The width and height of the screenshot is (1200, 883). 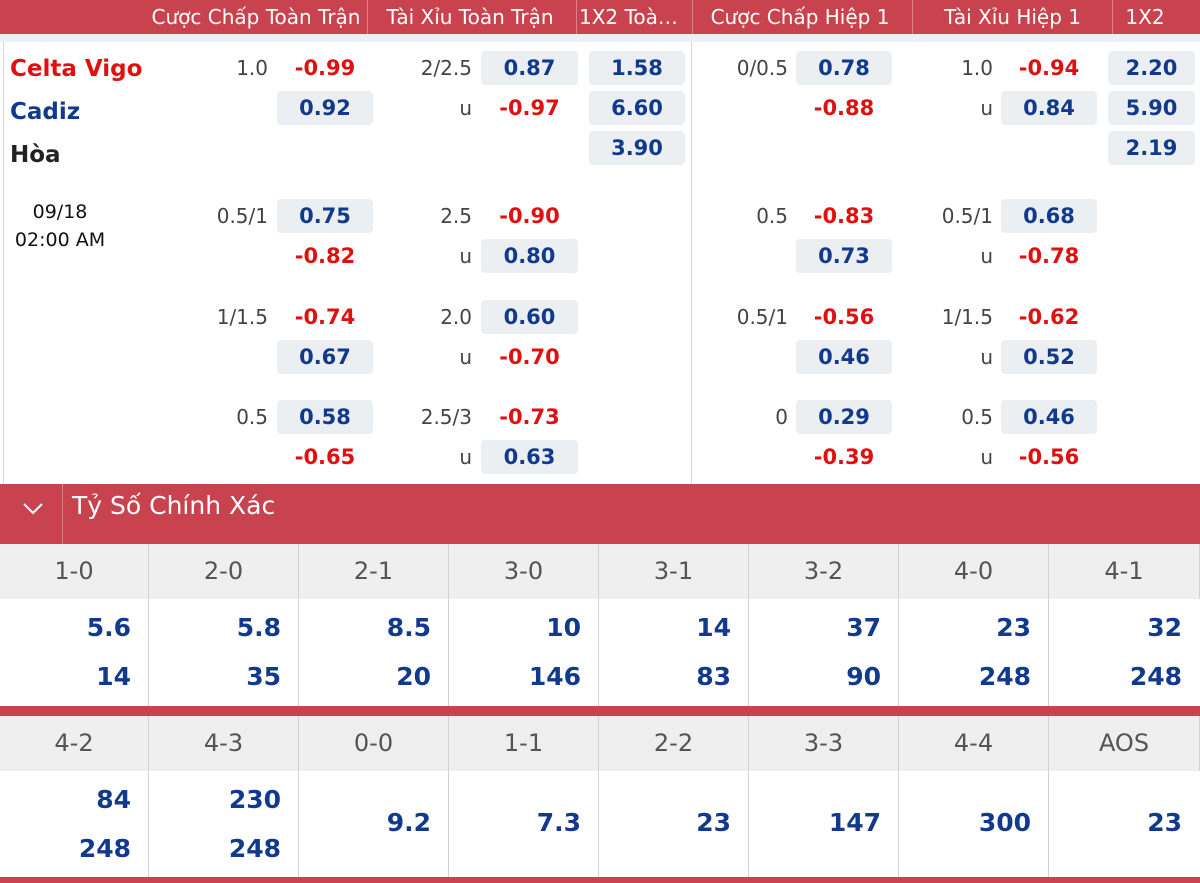 What do you see at coordinates (563, 627) in the screenshot?
I see `score-odds-top: 10` at bounding box center [563, 627].